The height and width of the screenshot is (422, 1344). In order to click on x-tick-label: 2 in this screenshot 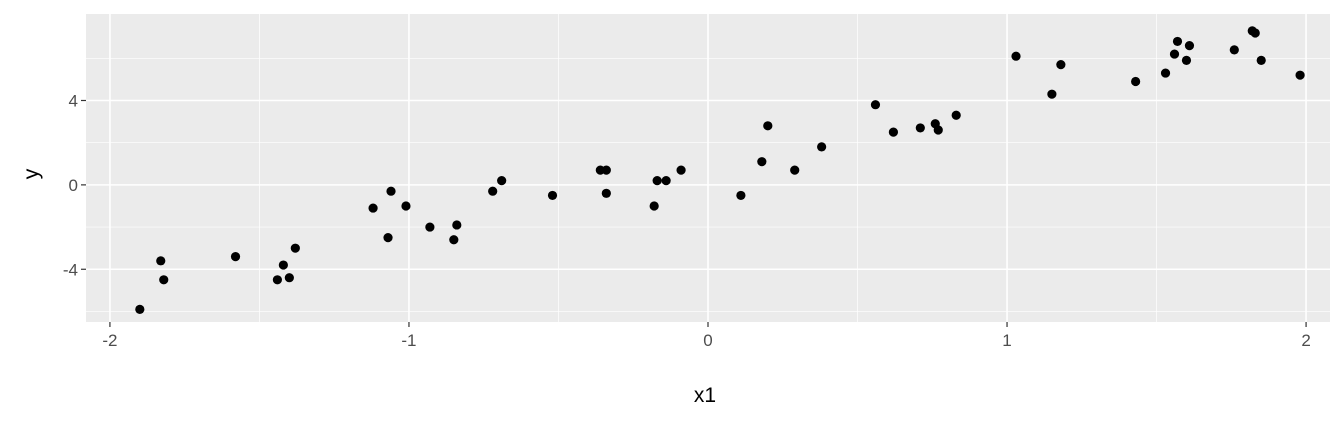, I will do `click(1305, 340)`.